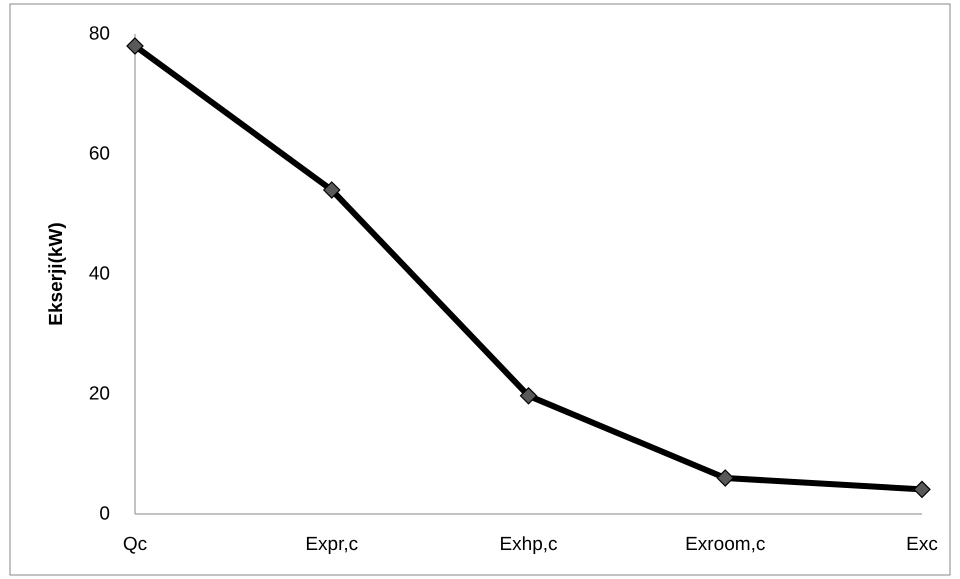 Image resolution: width=960 pixels, height=579 pixels. Describe the element at coordinates (99, 34) in the screenshot. I see `y-tick-label: 80` at that location.